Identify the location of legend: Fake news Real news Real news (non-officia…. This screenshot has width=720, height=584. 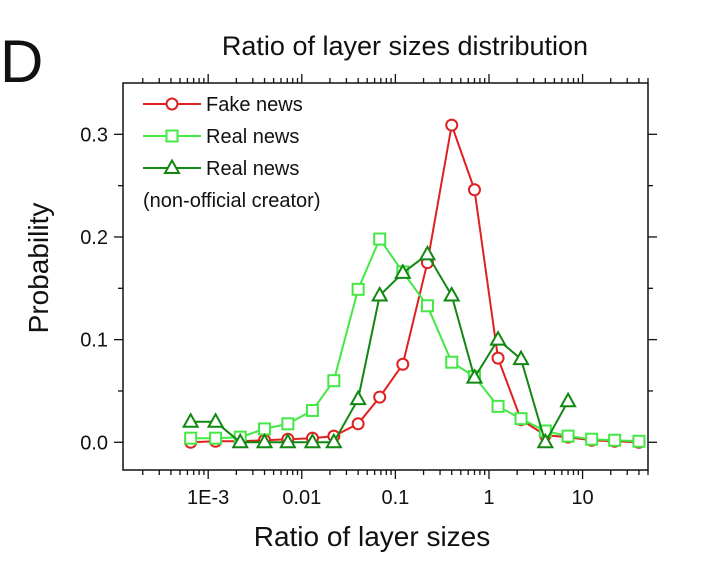
(231, 153).